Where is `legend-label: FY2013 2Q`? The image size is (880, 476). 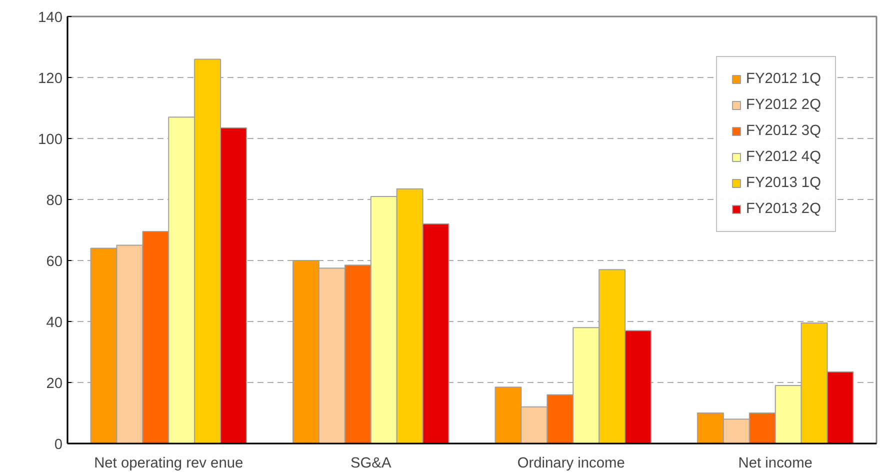
legend-label: FY2013 2Q is located at coordinates (783, 209).